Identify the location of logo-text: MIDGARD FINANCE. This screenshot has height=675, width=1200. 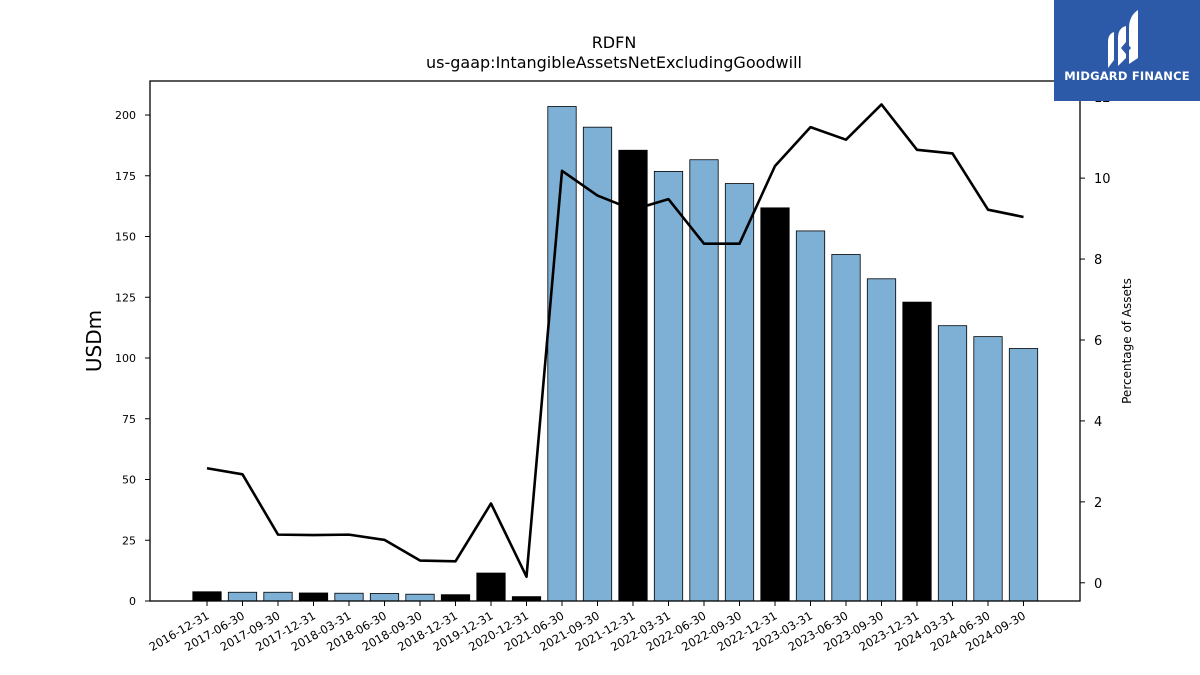
(1127, 76).